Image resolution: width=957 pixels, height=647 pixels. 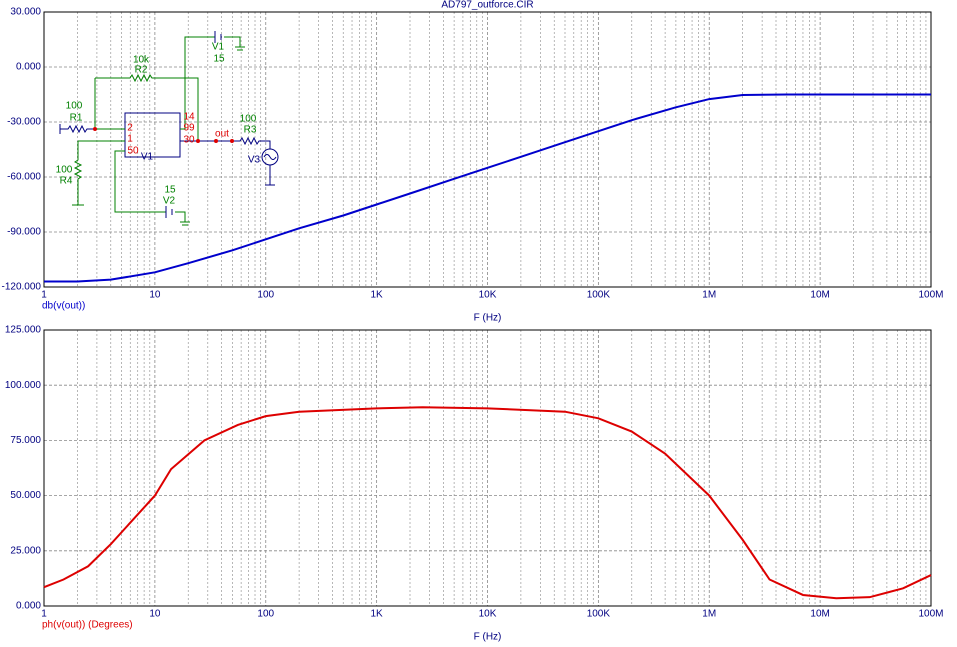 I want to click on schematic-label: V3, so click(x=254, y=160).